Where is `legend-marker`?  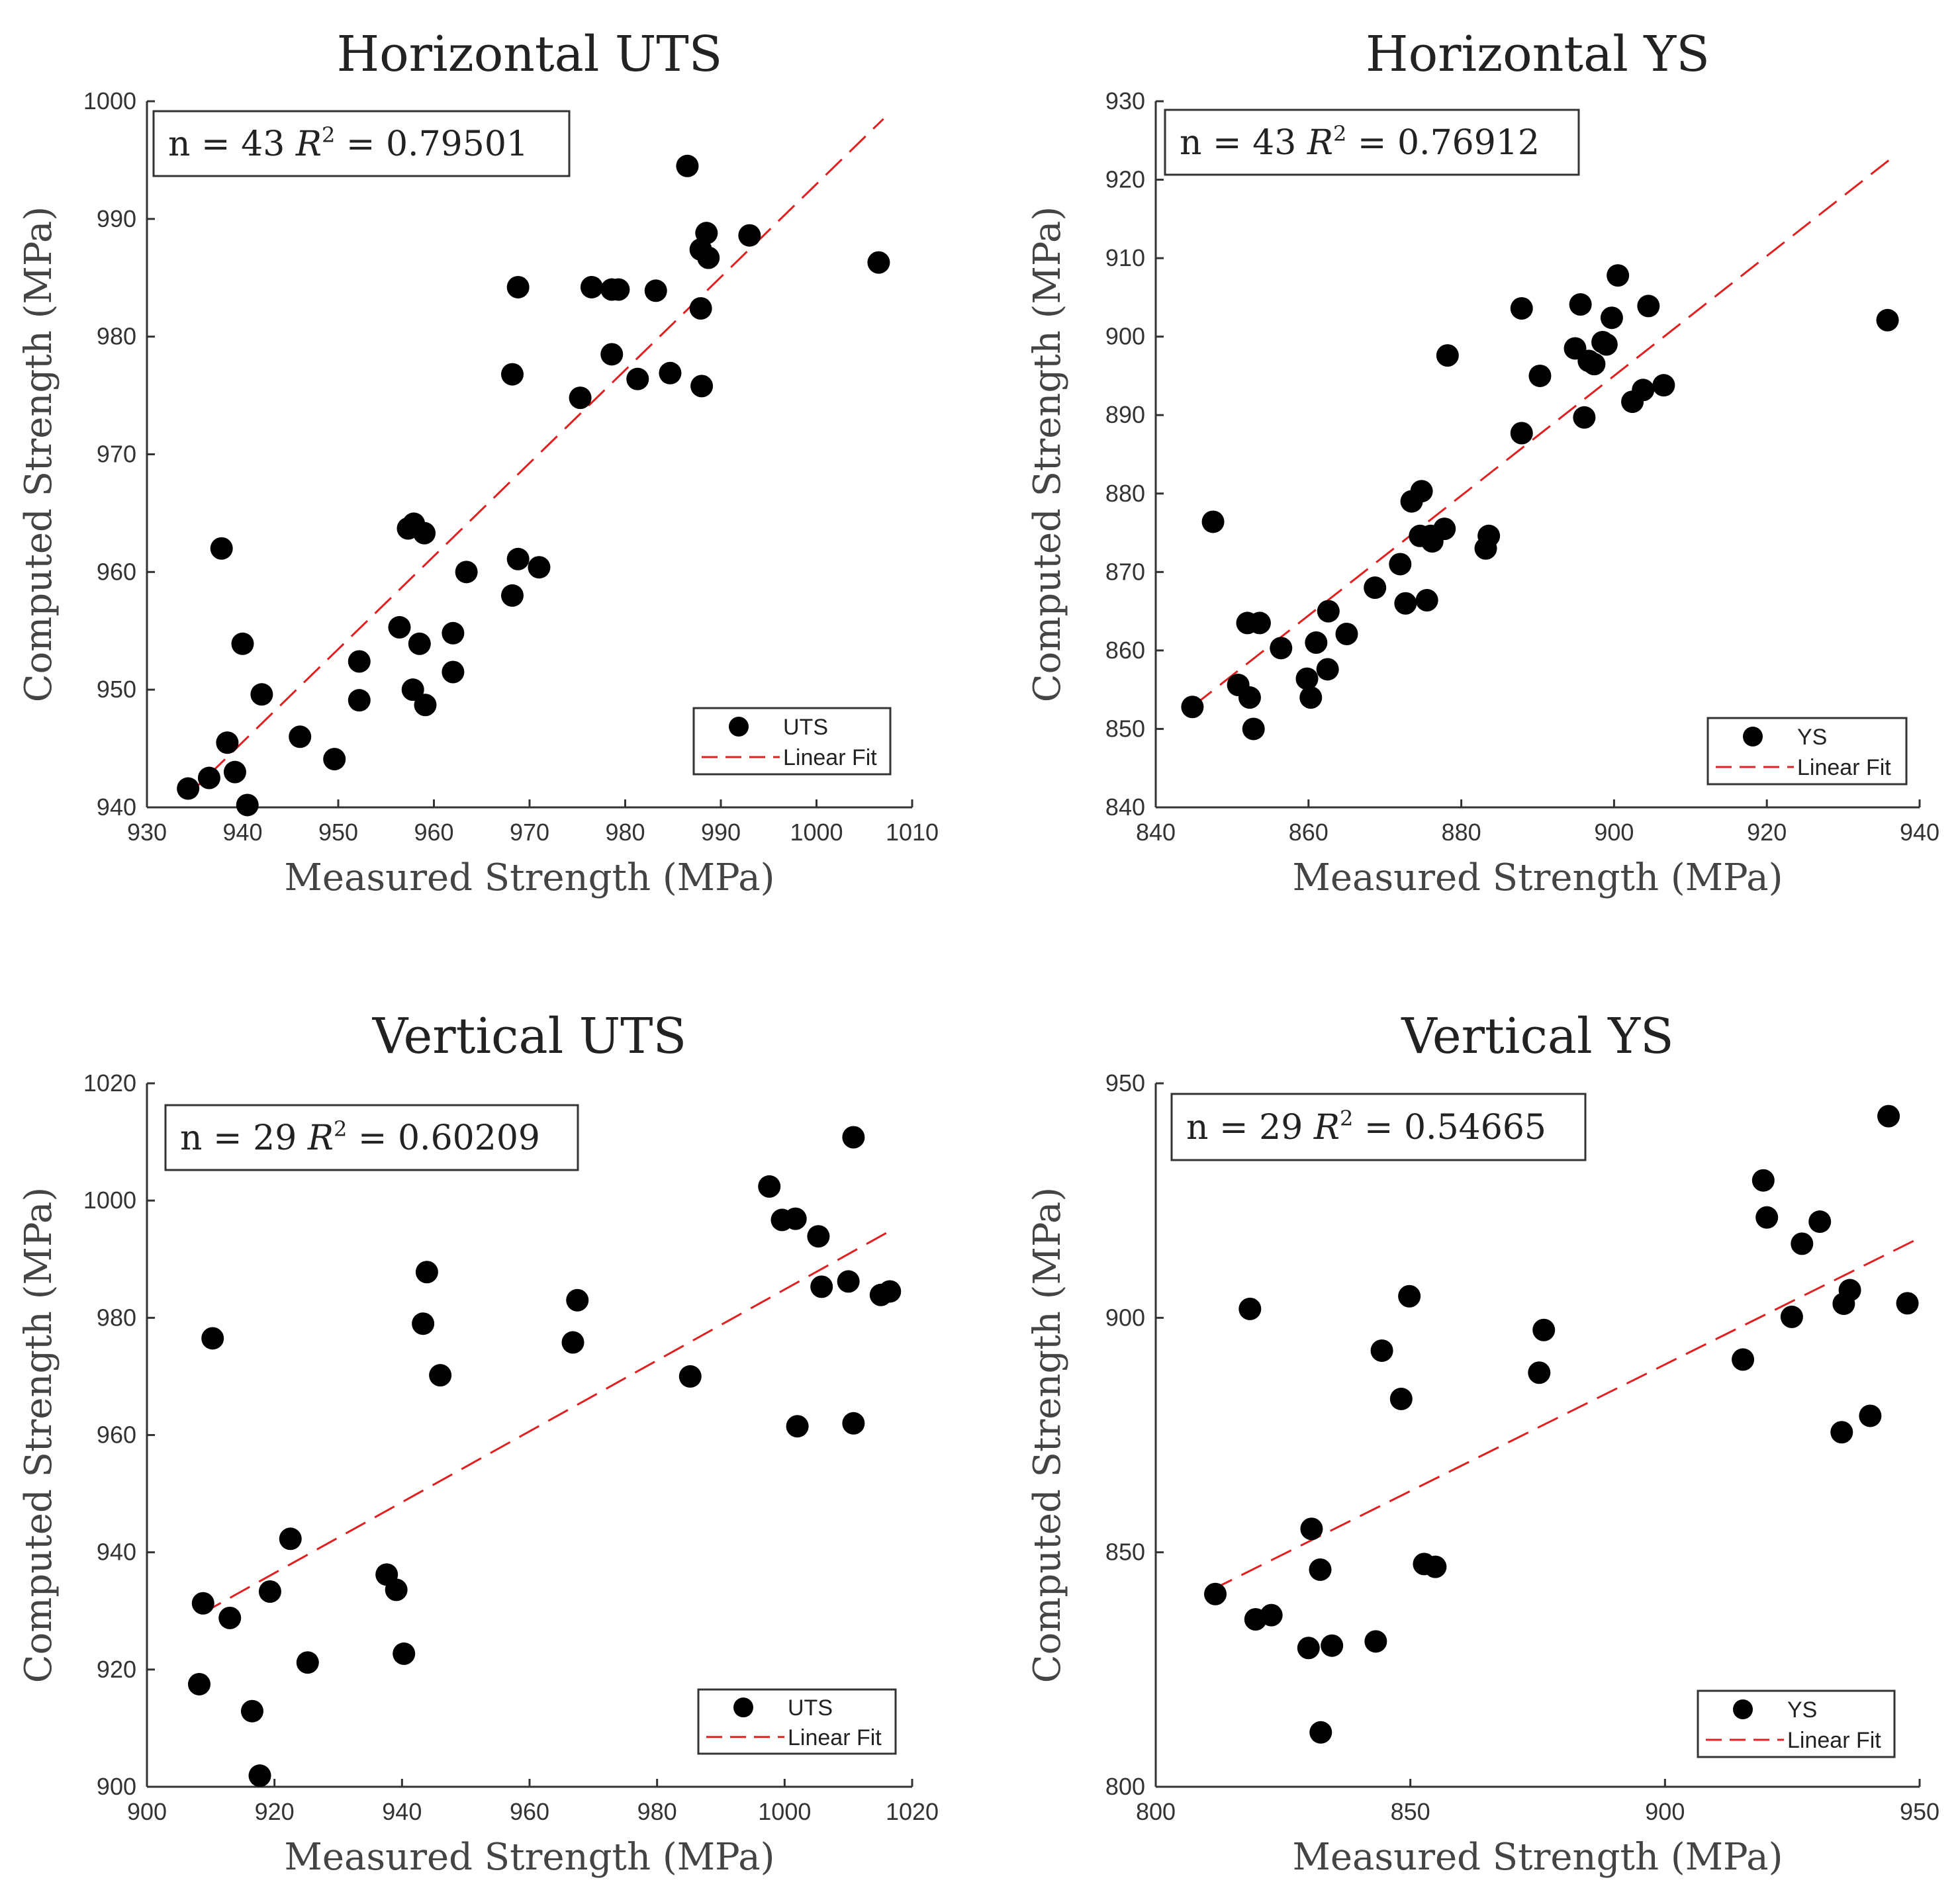 legend-marker is located at coordinates (1743, 1709).